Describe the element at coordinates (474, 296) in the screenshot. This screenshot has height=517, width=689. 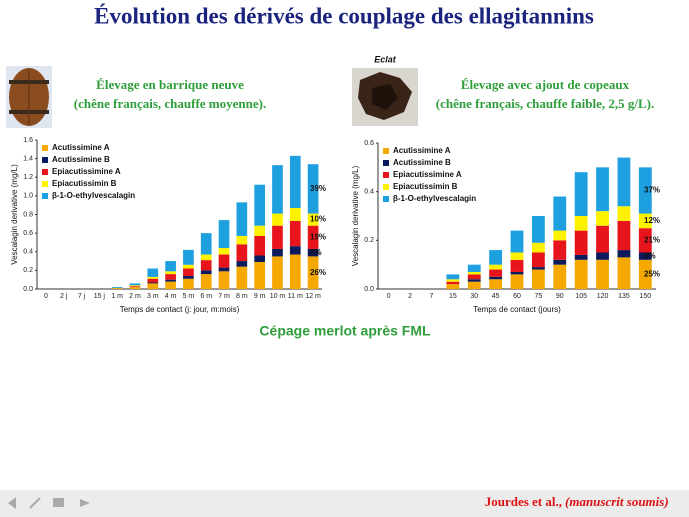
I see `x-tick-label: 30` at that location.